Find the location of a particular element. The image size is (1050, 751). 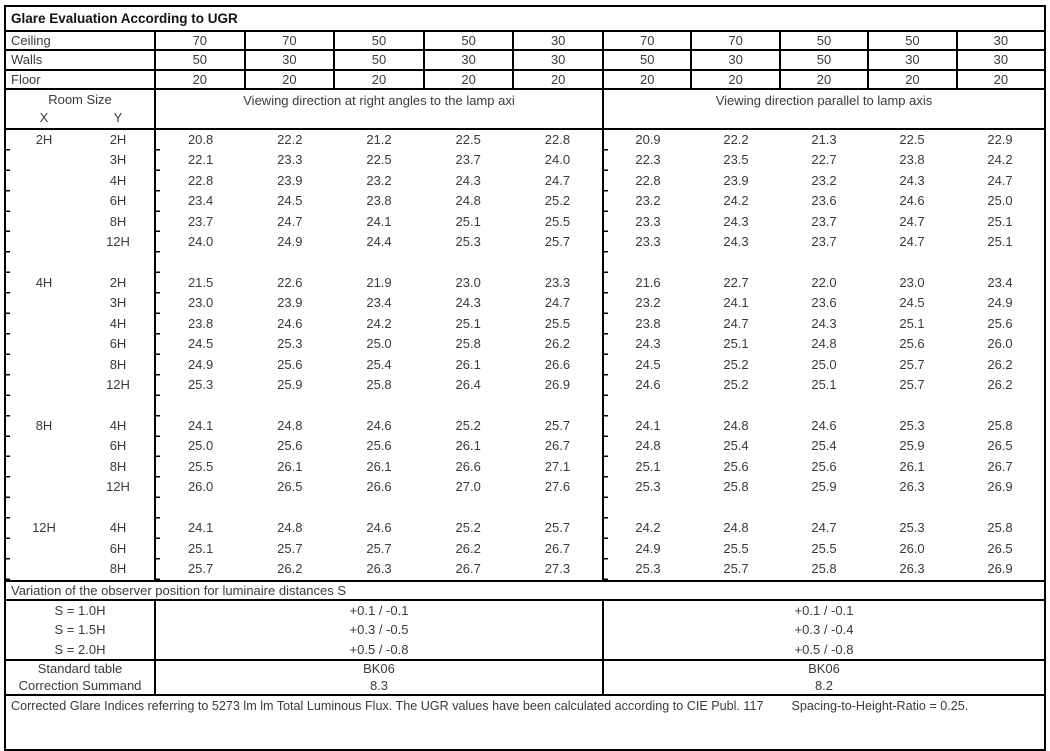

ugr-value-cell: 26.1 is located at coordinates (468, 446).